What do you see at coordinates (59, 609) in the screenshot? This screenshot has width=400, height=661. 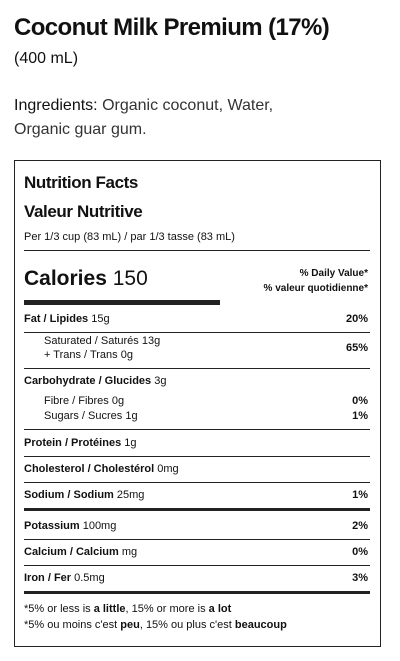 I see `footnote-part: *5% or less is` at bounding box center [59, 609].